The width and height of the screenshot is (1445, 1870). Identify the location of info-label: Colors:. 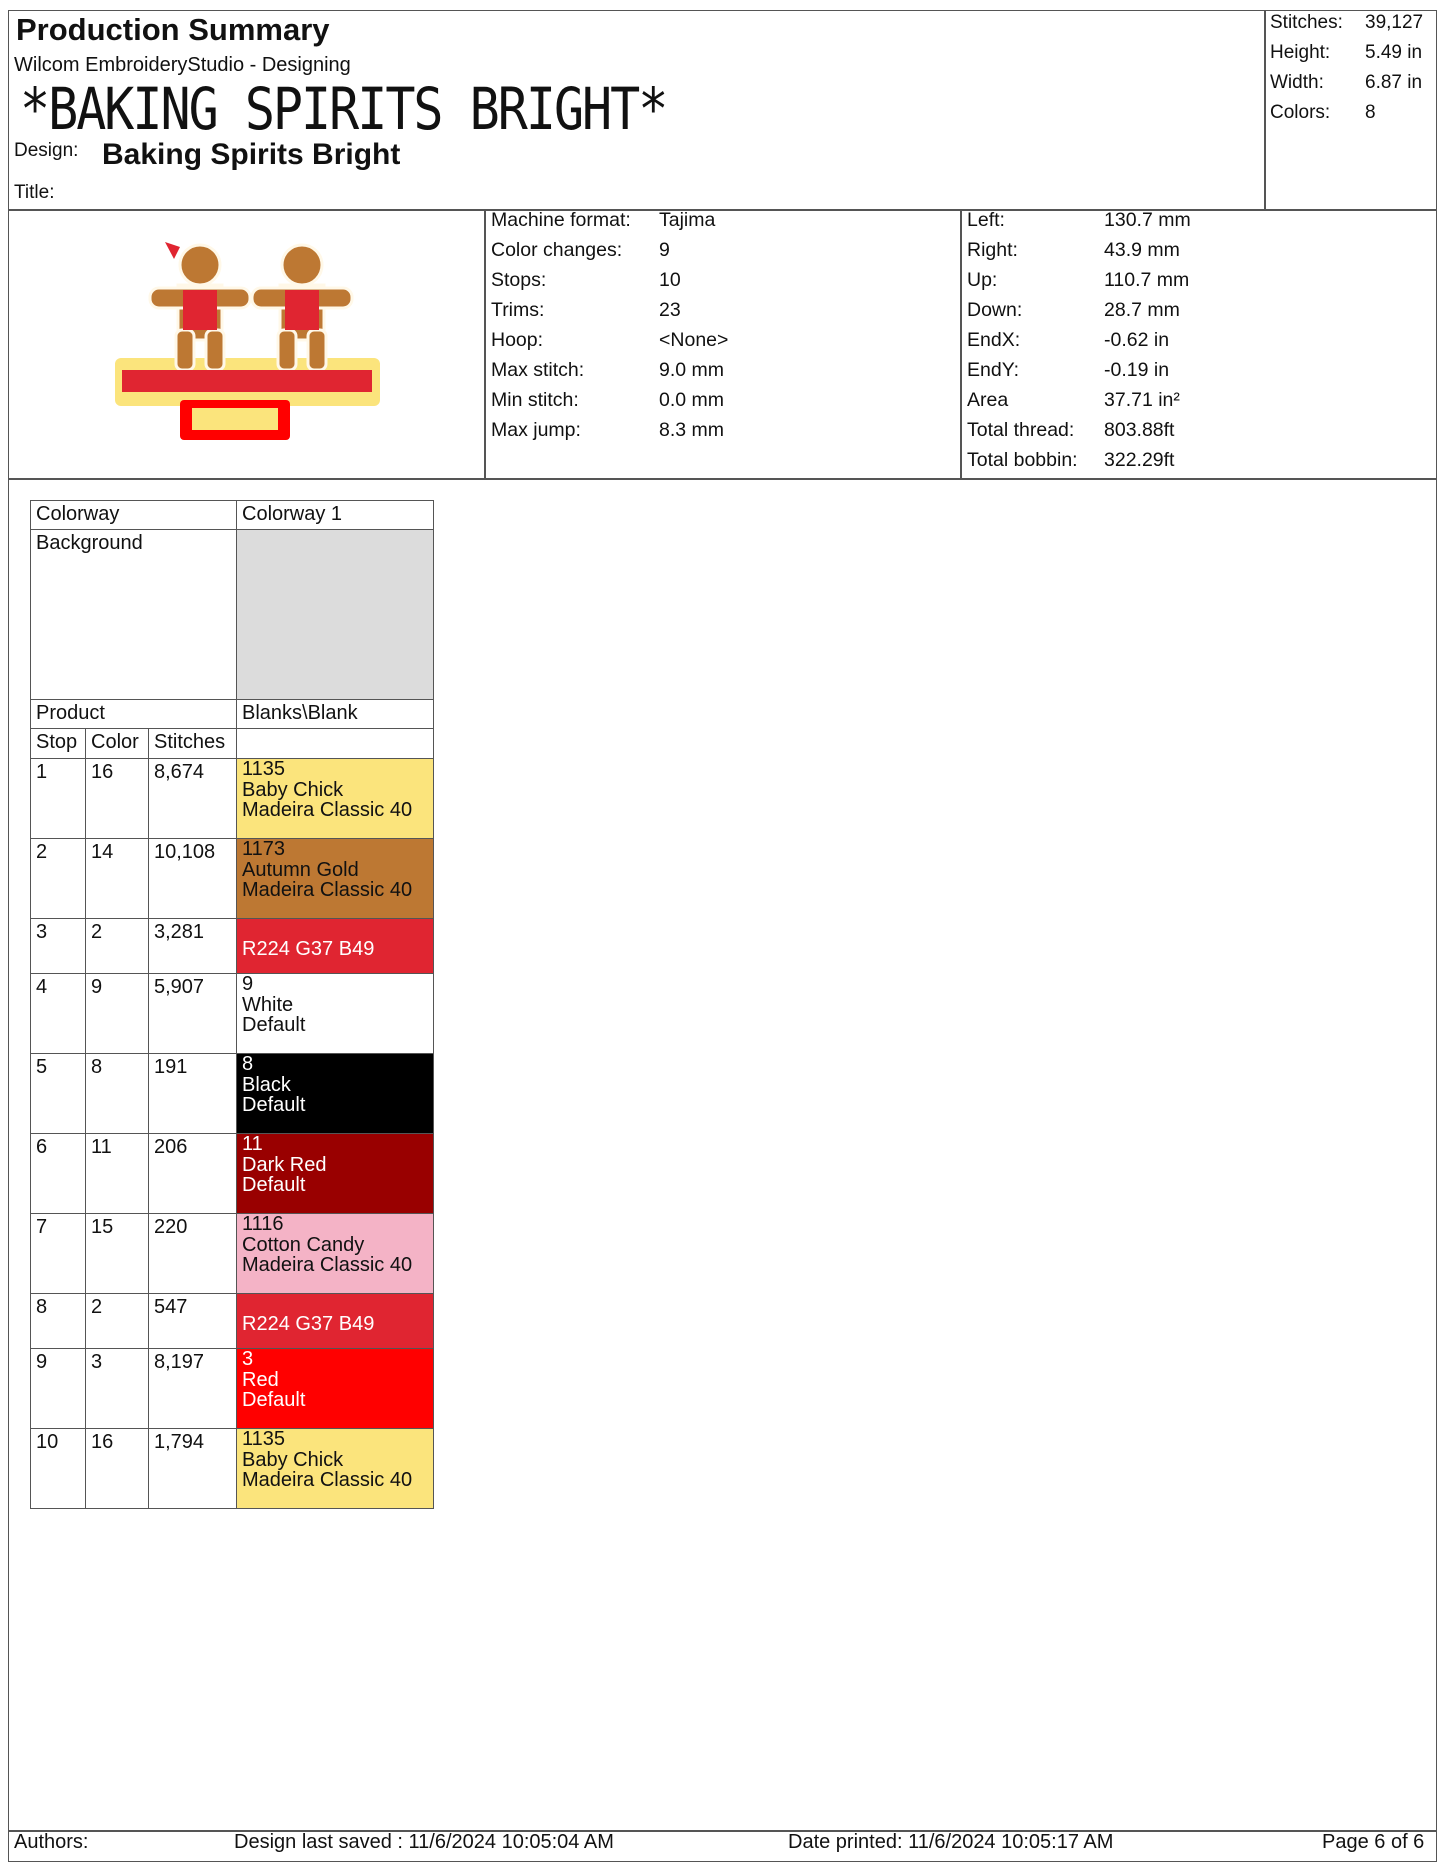
(1300, 112).